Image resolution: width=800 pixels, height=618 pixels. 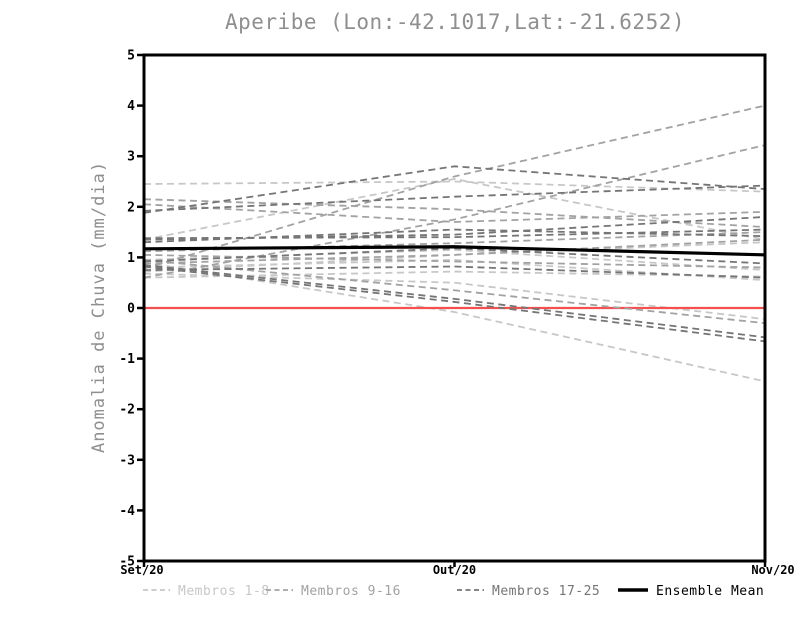 I want to click on chart-title: Aperibe (Lon:-42.1017,Lat:-21.6252), so click(x=455, y=22).